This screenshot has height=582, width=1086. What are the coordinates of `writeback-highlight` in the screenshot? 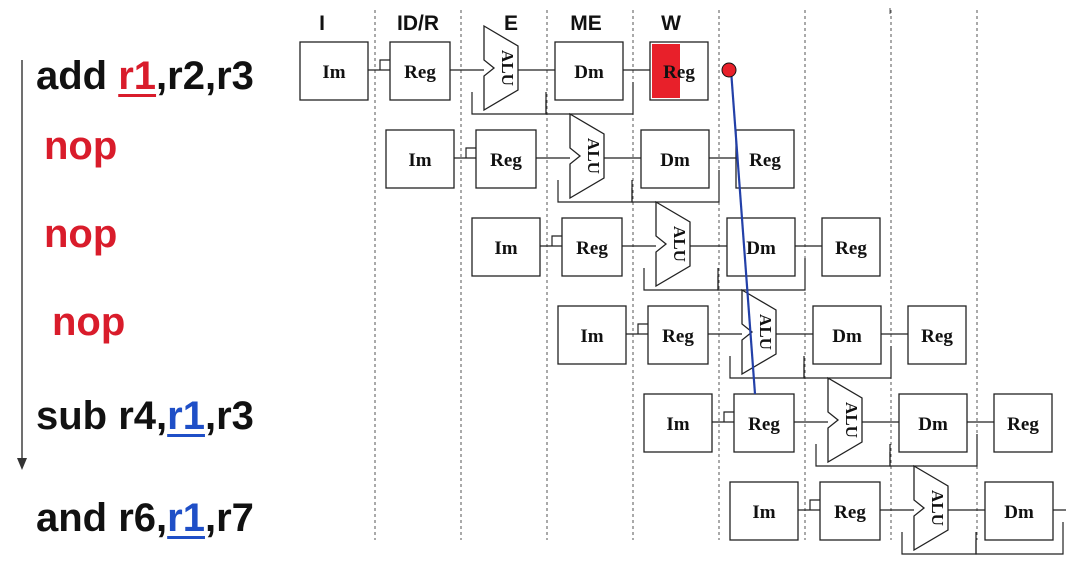 It's located at (666, 71).